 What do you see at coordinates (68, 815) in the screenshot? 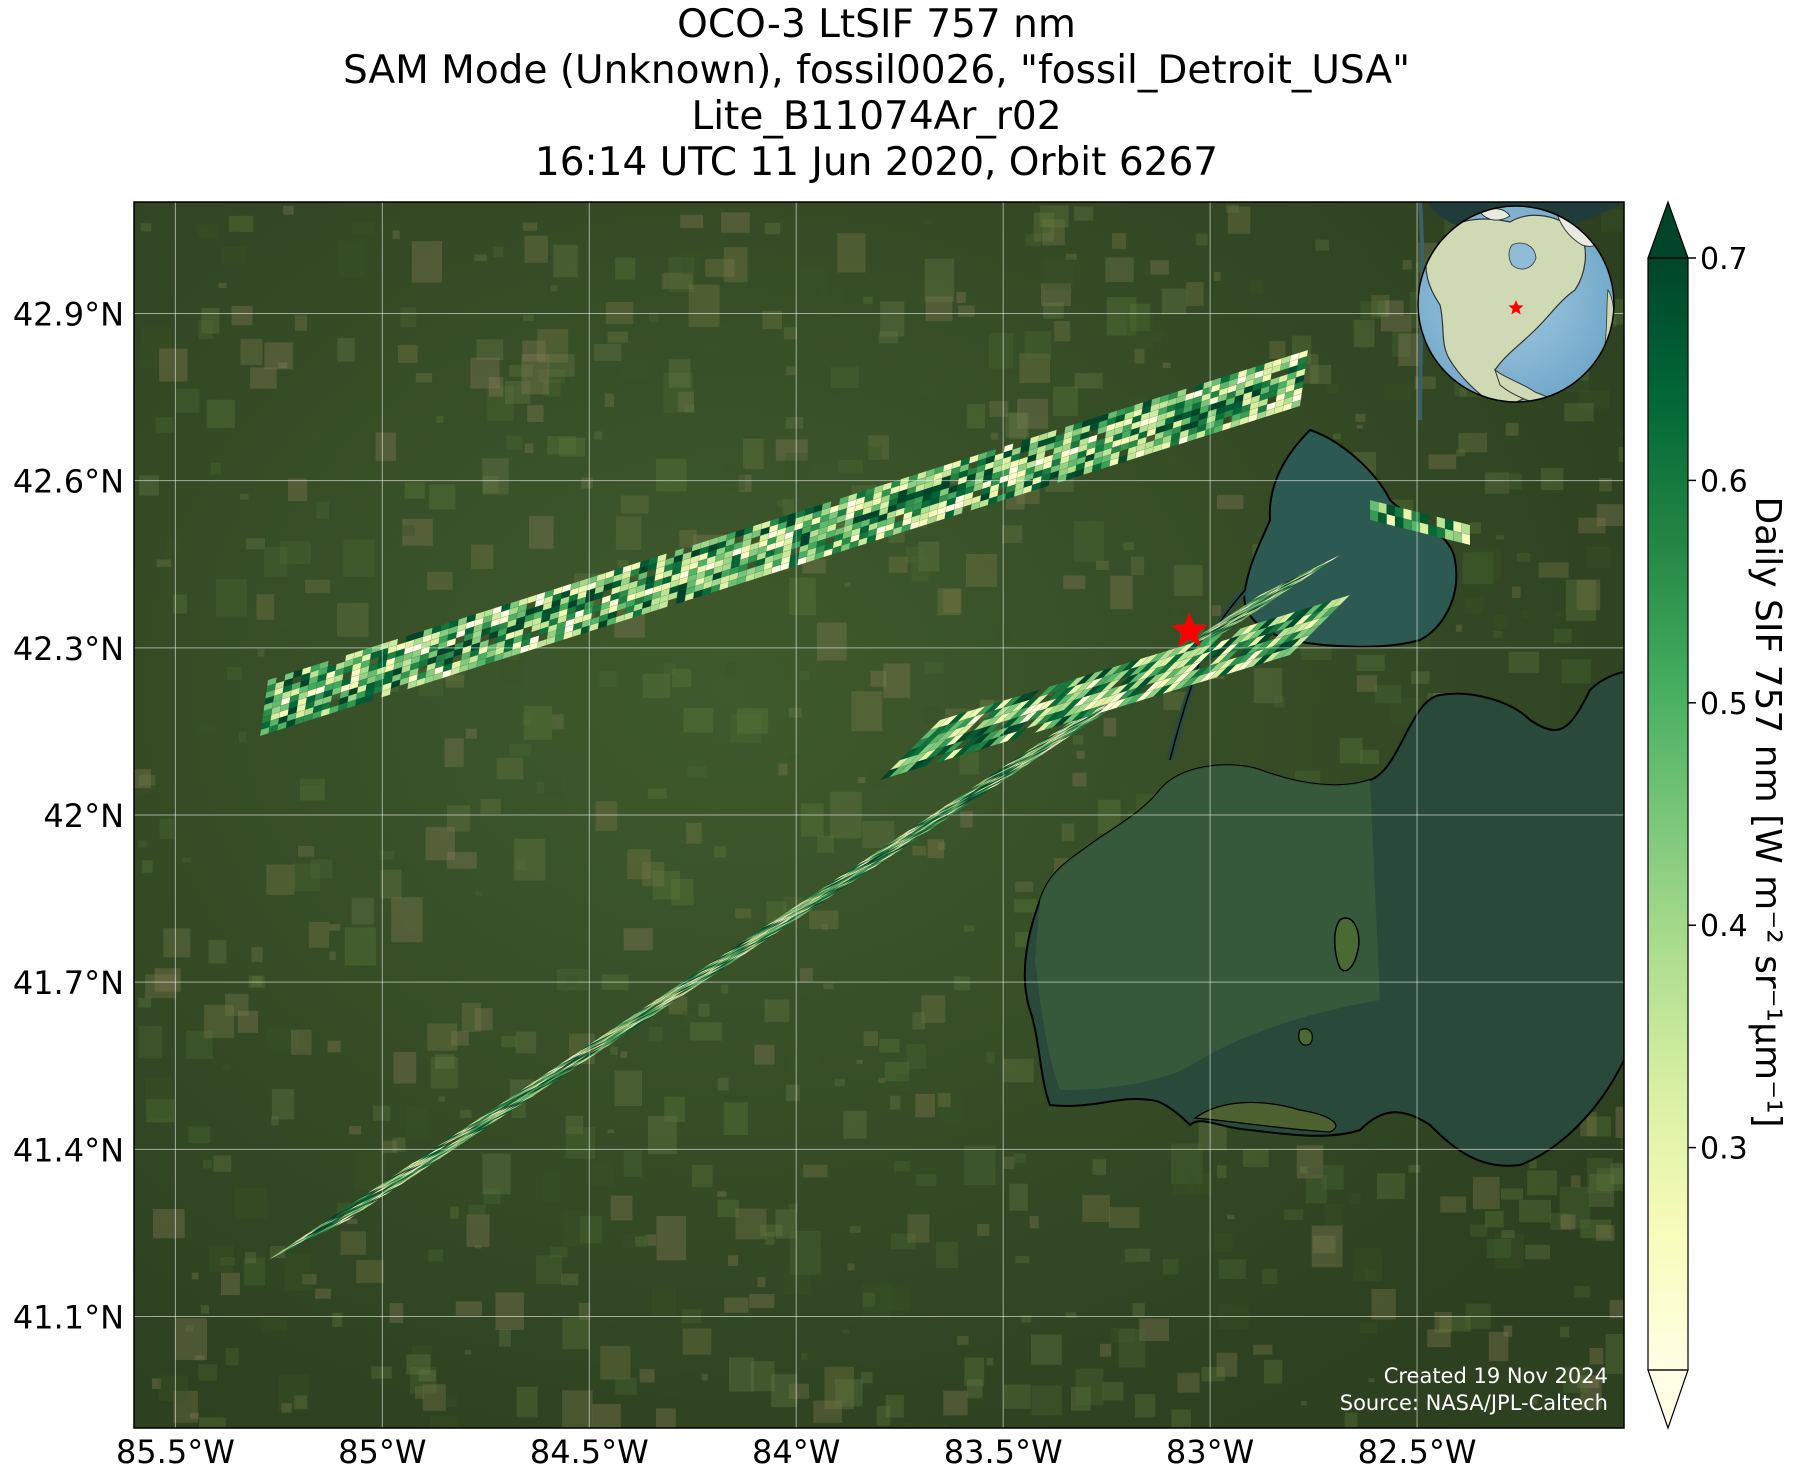
I see `latitude-tick-labels: 42.9°N 42.6°N 42.3°N 42°N 41.7°N 41.4°N 41.1°N` at bounding box center [68, 815].